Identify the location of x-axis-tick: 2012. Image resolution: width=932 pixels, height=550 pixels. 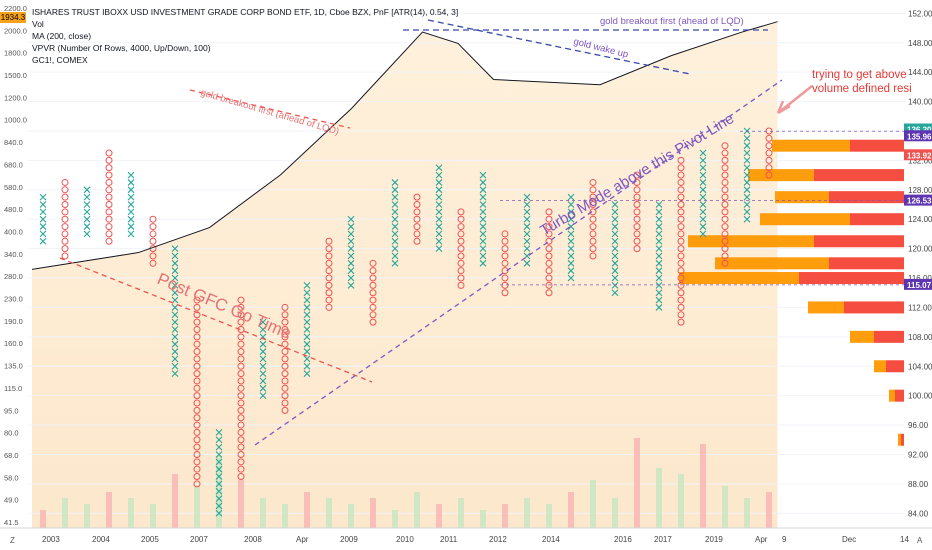
(498, 539).